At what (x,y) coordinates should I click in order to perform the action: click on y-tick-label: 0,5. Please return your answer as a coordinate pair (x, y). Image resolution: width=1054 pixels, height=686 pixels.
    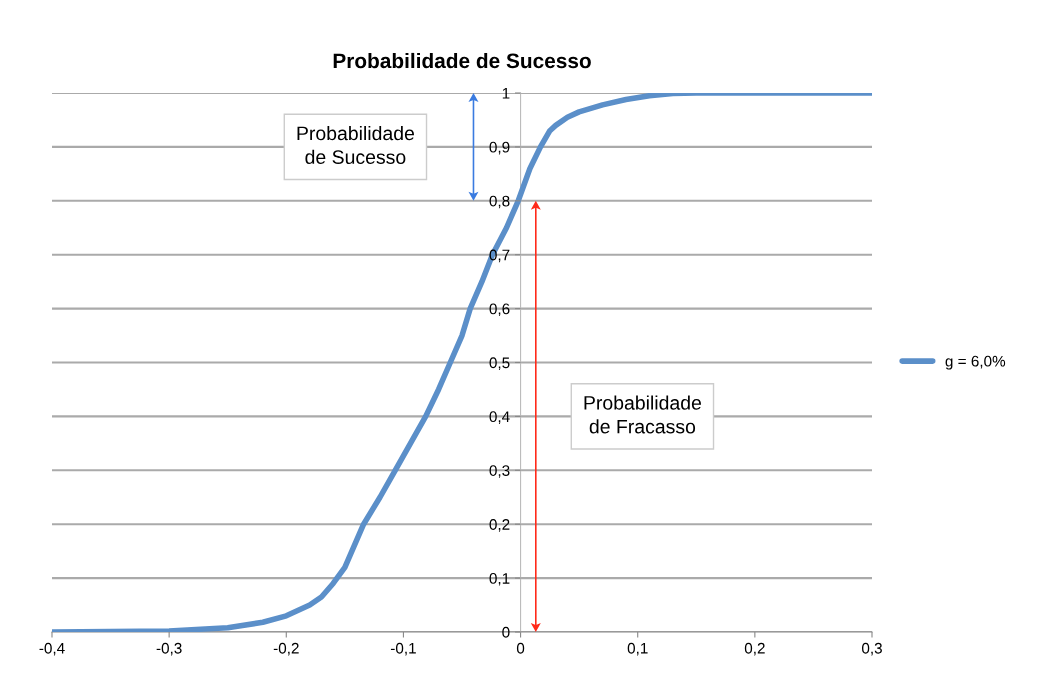
    Looking at the image, I should click on (499, 363).